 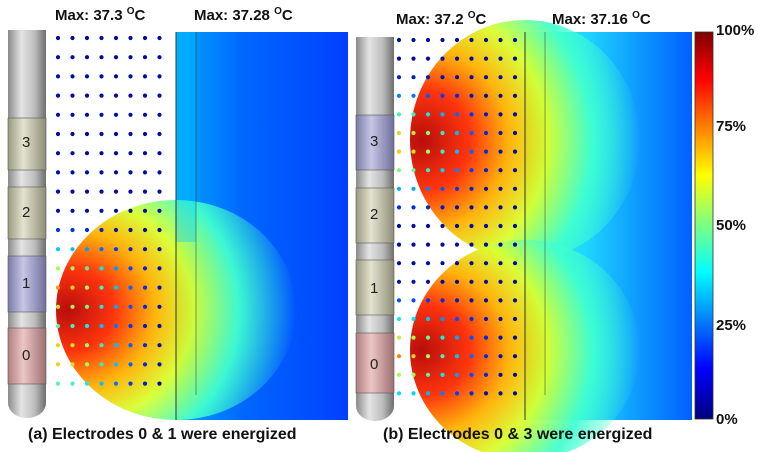 I want to click on max-text: Max: 37.16, so click(x=590, y=19).